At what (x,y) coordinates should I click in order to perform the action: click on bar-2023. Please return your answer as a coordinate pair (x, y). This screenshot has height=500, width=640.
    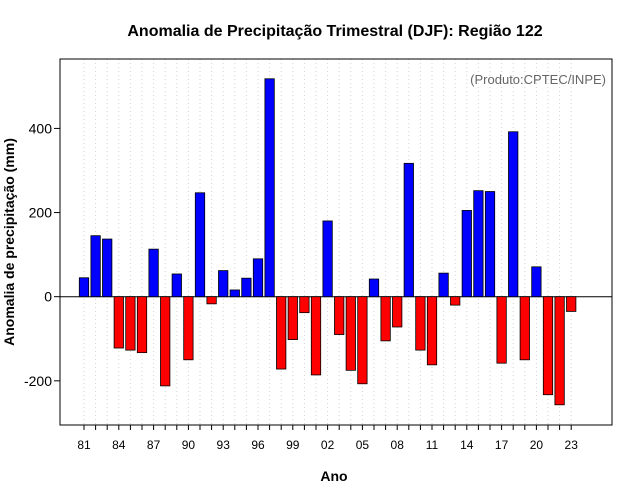
    Looking at the image, I should click on (571, 304).